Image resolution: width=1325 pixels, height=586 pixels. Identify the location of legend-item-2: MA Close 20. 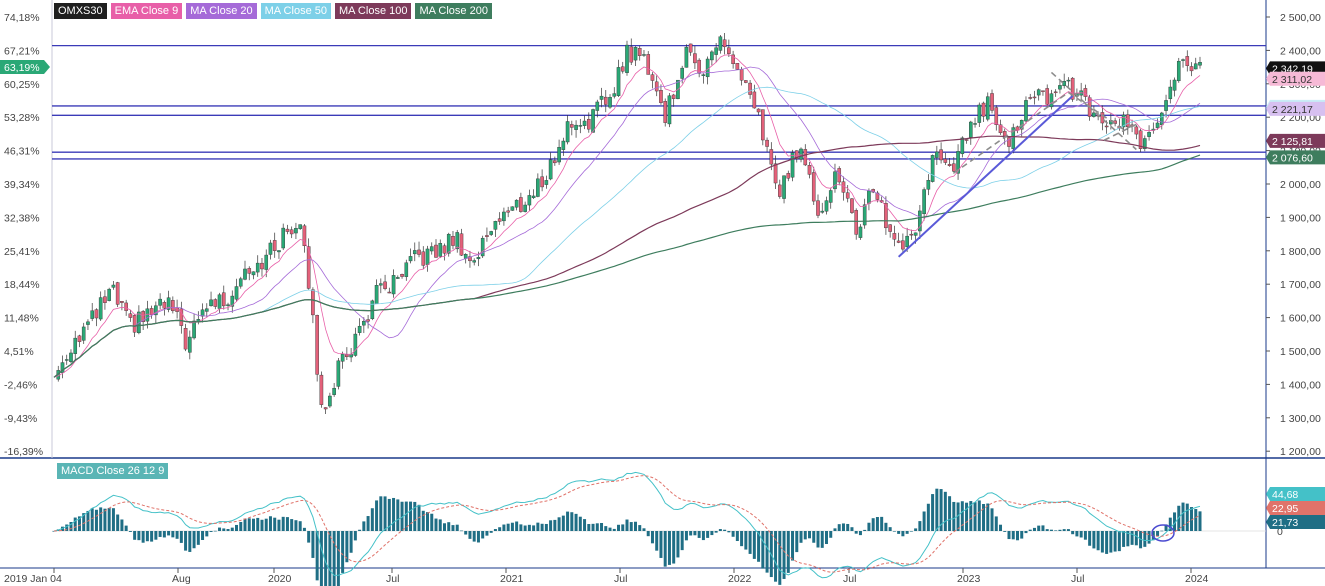
(221, 11).